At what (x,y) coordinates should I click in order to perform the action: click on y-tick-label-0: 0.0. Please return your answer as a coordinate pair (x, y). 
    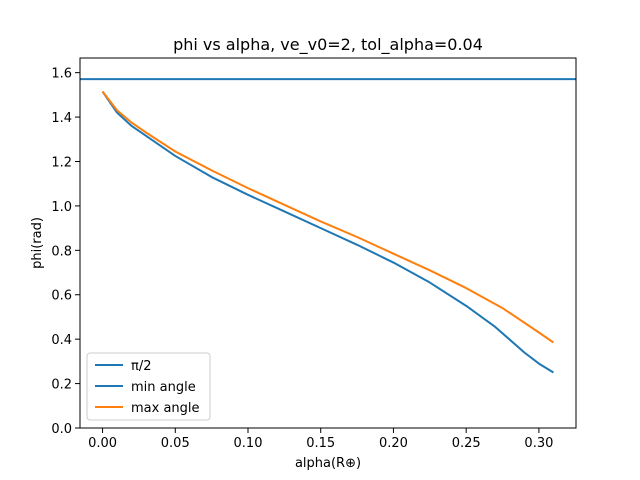
    Looking at the image, I should click on (61, 429).